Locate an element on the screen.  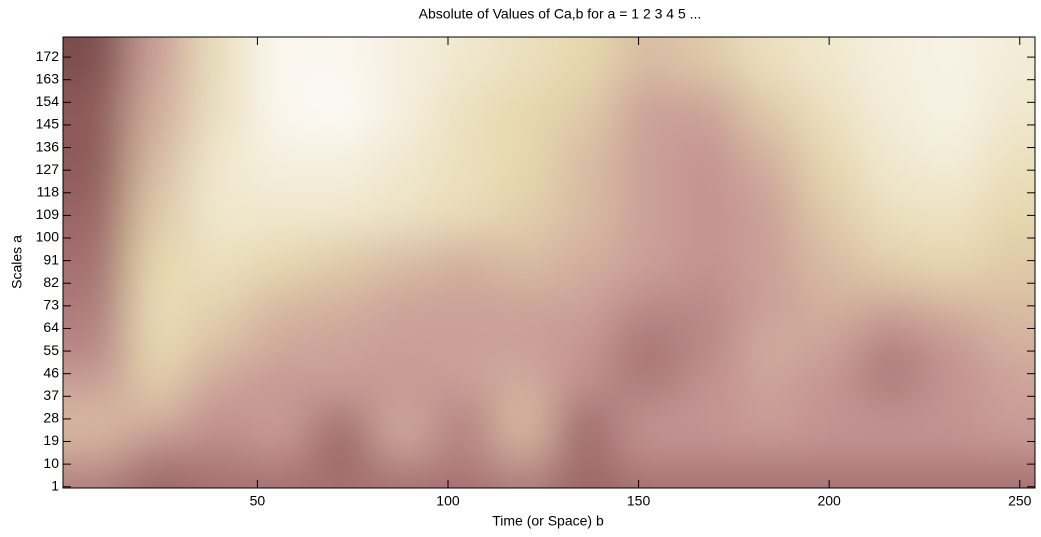
y-tick-label: 145 is located at coordinates (48, 124).